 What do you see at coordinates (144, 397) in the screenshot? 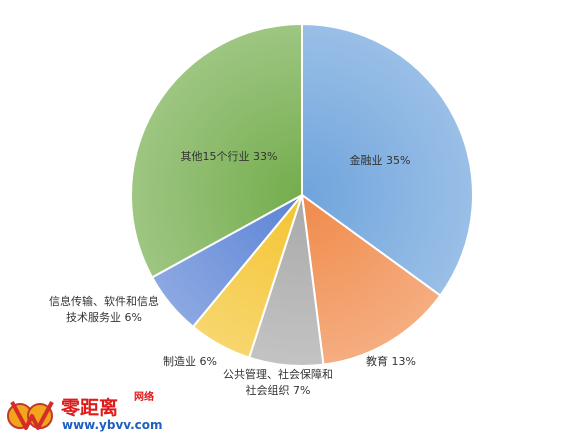
I see `watermark-sub: 网络` at bounding box center [144, 397].